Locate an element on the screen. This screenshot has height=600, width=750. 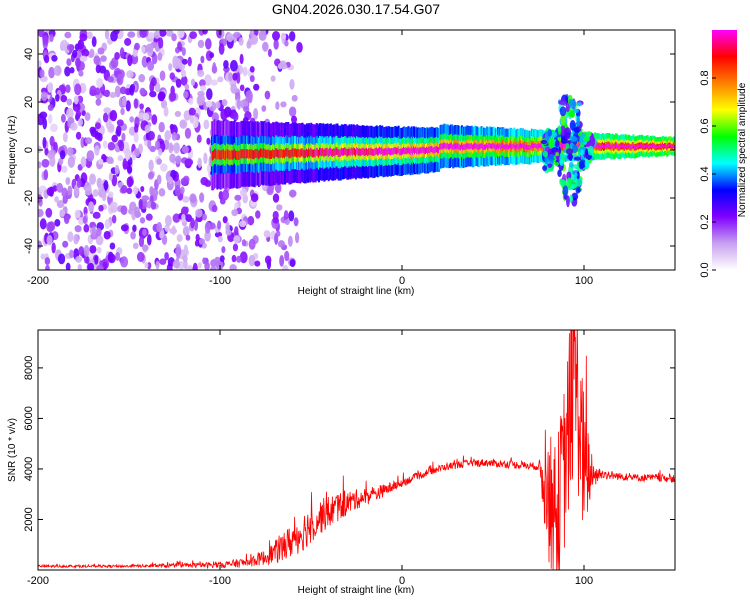
colorbar-ticks: 0.0 0.2 0.4 0.6 0.8 is located at coordinates (707, 174).